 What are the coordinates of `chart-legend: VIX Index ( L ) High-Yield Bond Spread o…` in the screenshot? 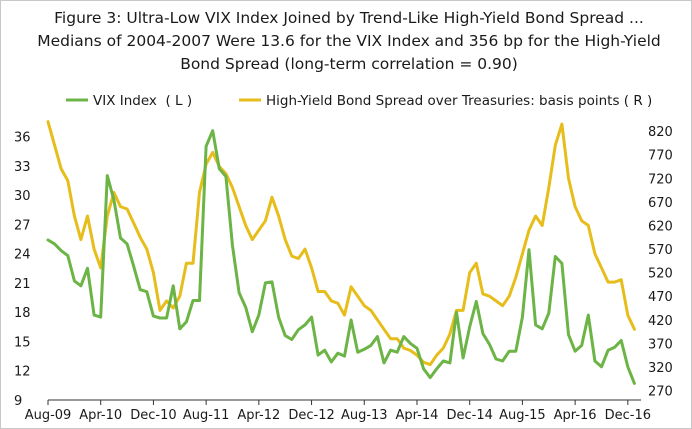 It's located at (359, 101).